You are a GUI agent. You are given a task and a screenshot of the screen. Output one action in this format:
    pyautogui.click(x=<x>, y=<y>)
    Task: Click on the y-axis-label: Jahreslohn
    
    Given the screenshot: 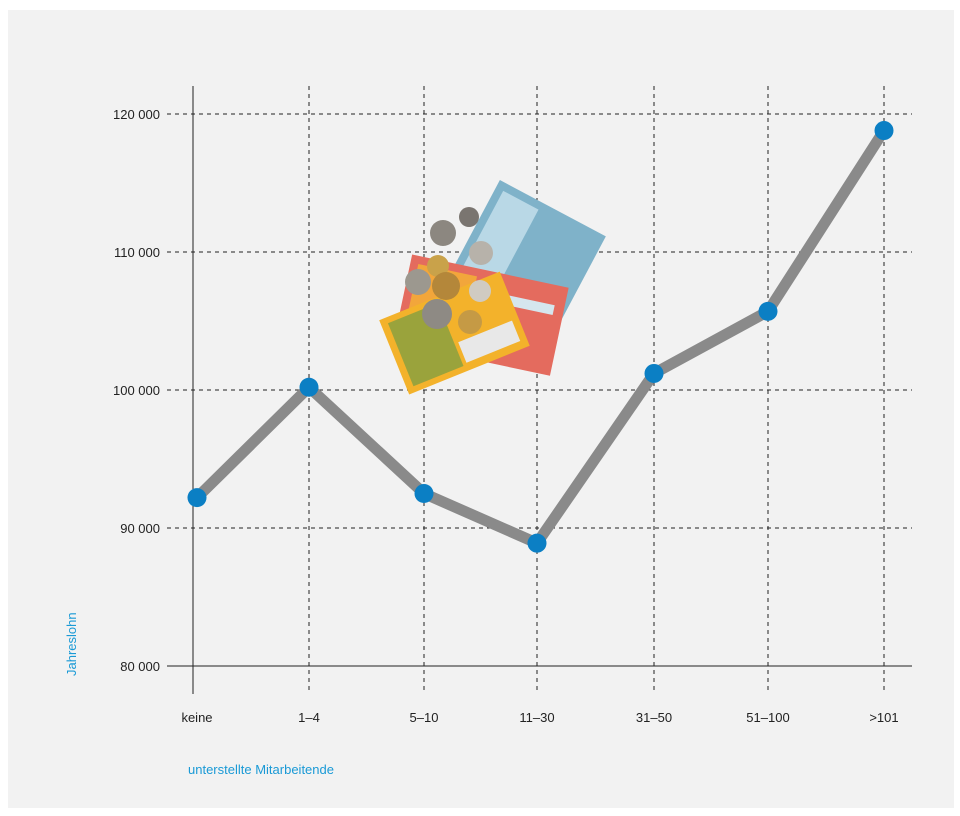 What is the action you would take?
    pyautogui.click(x=71, y=644)
    